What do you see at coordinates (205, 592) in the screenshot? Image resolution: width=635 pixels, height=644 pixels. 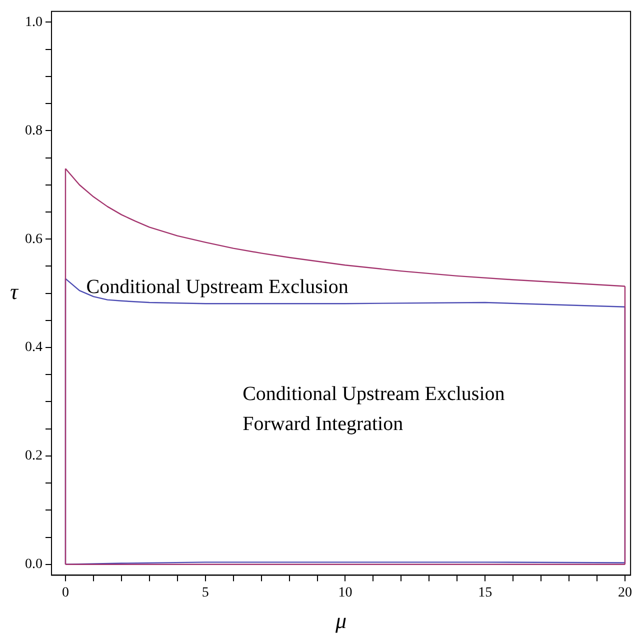 I see `x-tick-label: 5` at bounding box center [205, 592].